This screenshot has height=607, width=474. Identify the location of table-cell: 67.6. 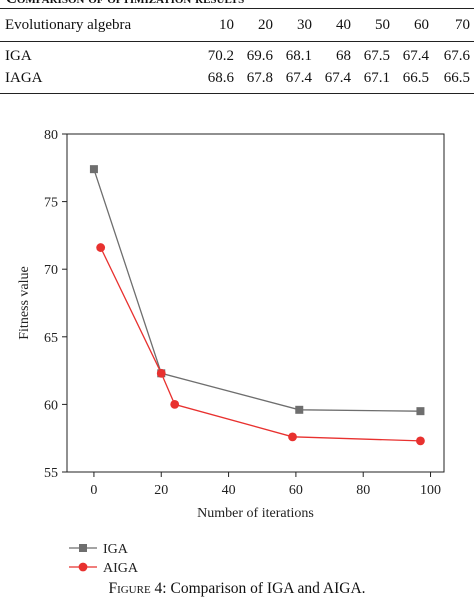
(456, 55).